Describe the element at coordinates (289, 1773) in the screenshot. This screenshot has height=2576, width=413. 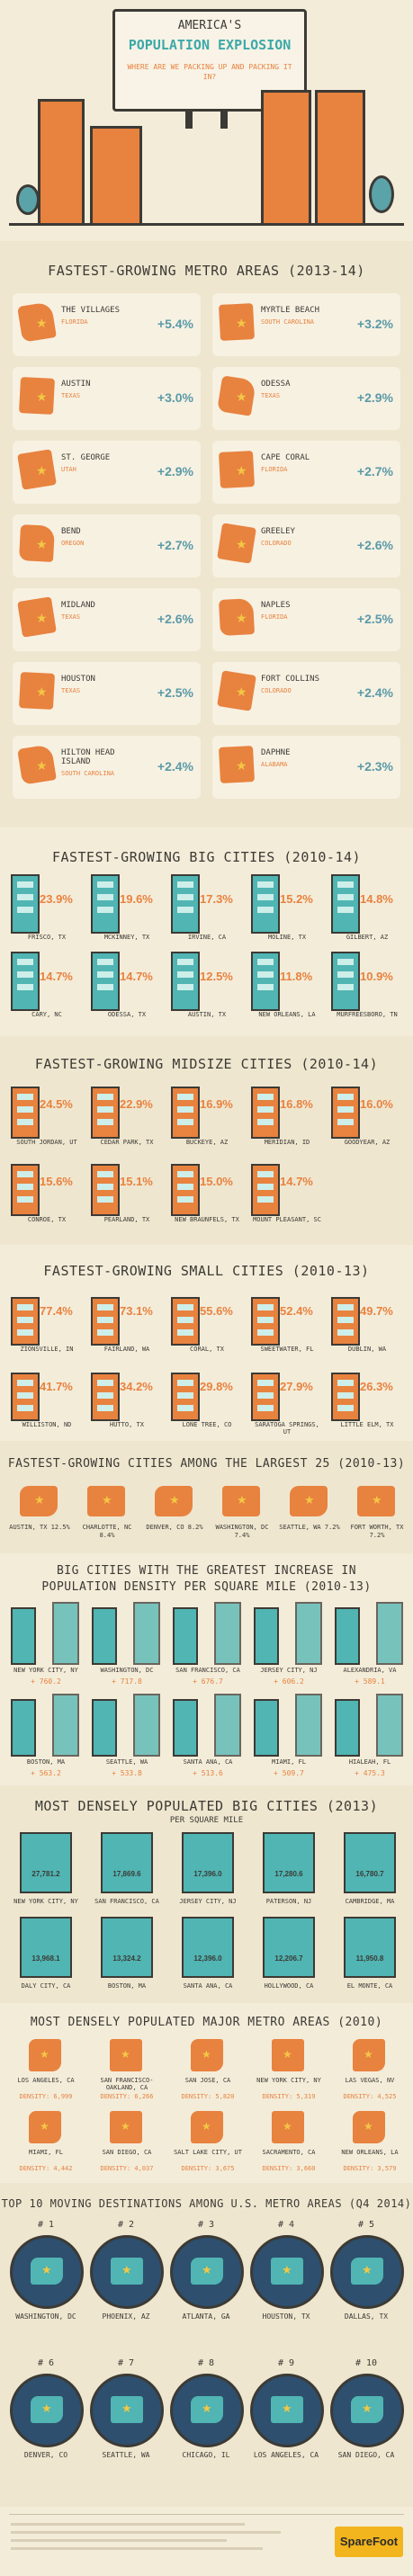
I see `density-delta: + 509.7` at that location.